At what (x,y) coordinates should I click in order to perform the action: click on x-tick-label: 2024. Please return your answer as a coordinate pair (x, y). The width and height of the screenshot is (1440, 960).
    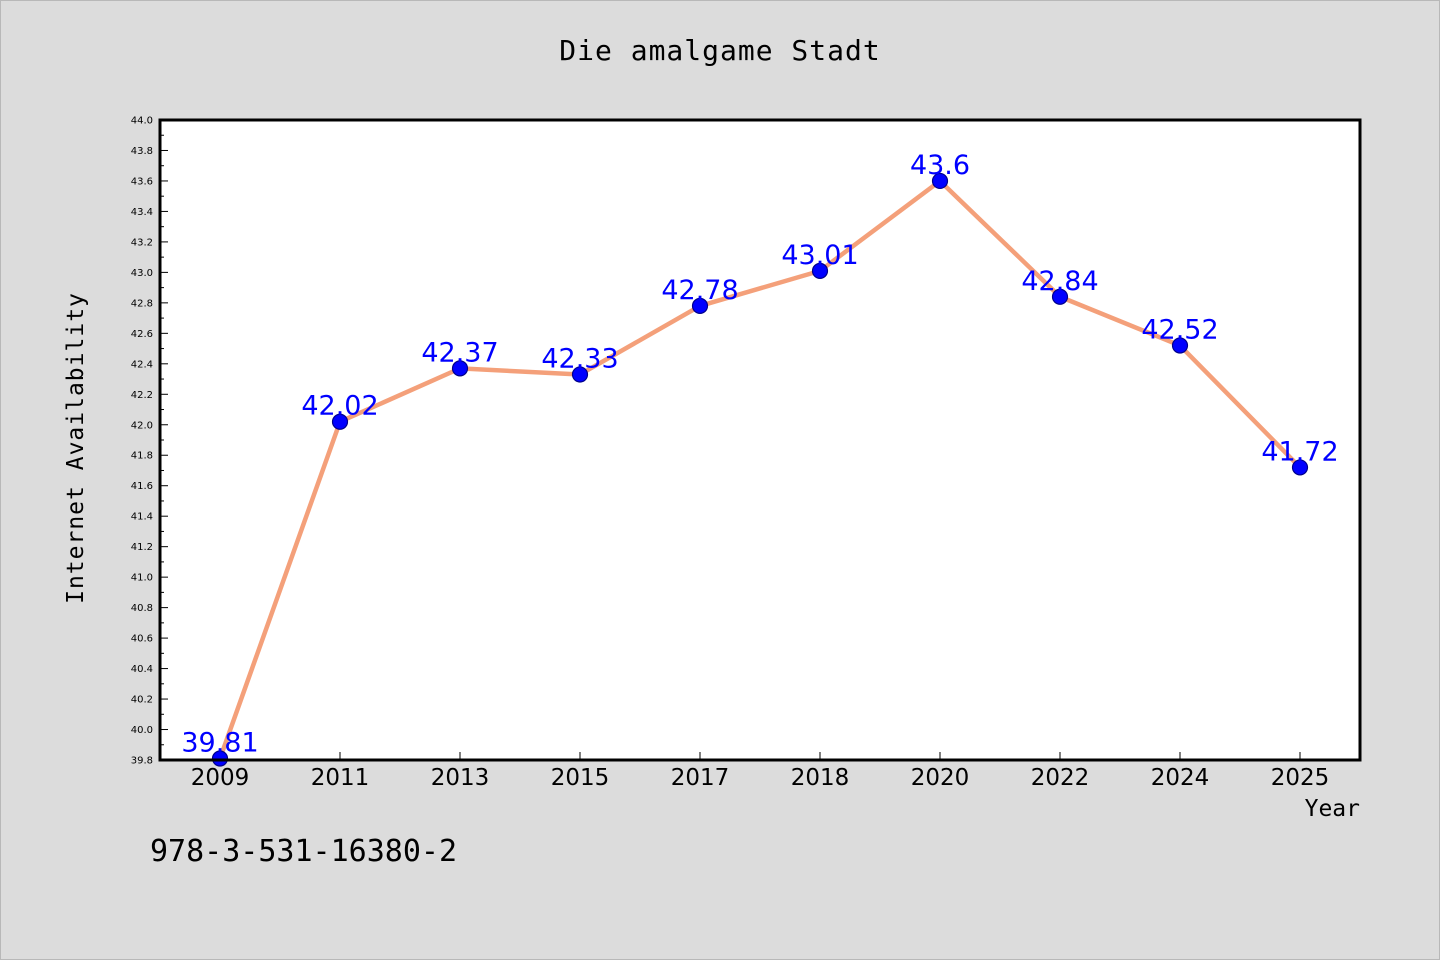
    Looking at the image, I should click on (1180, 778).